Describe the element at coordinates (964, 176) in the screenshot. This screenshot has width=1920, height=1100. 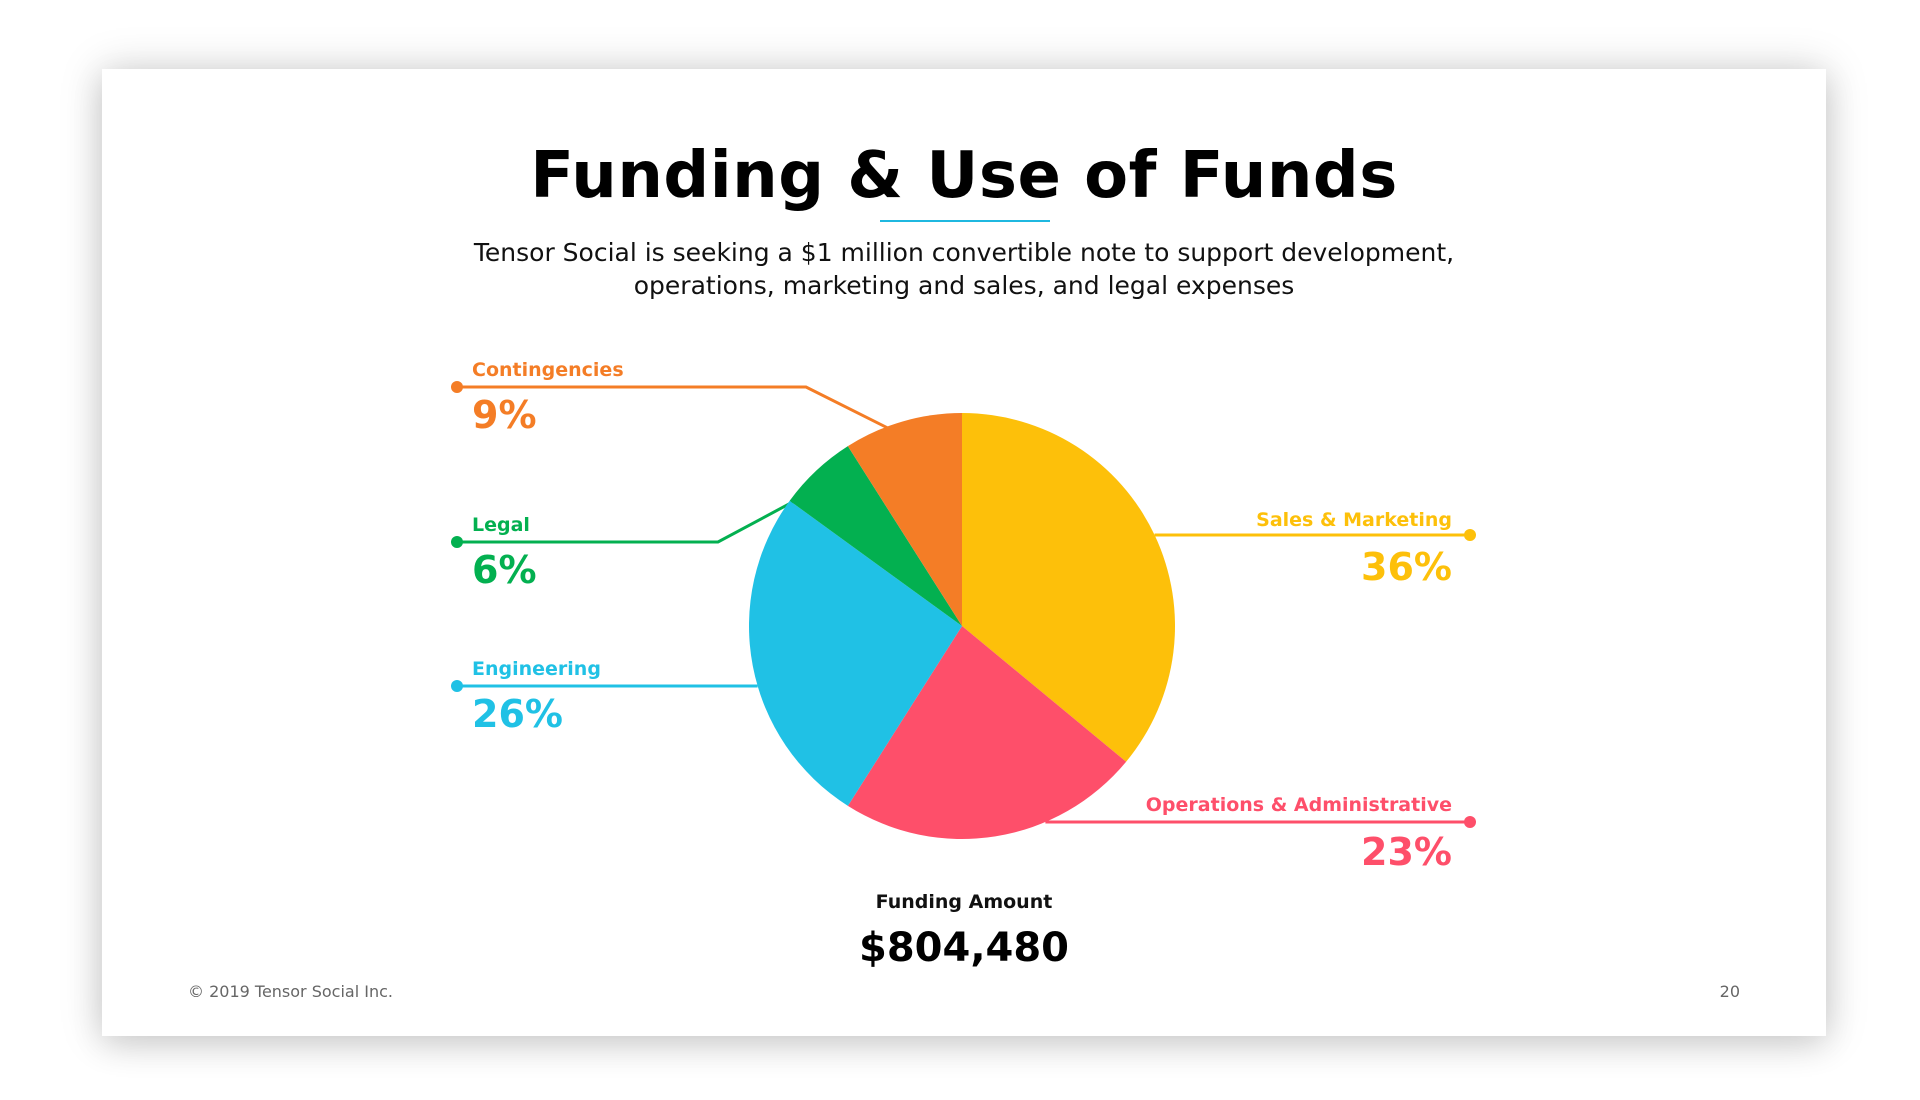
I see `slide-title: Funding & Use of Funds` at that location.